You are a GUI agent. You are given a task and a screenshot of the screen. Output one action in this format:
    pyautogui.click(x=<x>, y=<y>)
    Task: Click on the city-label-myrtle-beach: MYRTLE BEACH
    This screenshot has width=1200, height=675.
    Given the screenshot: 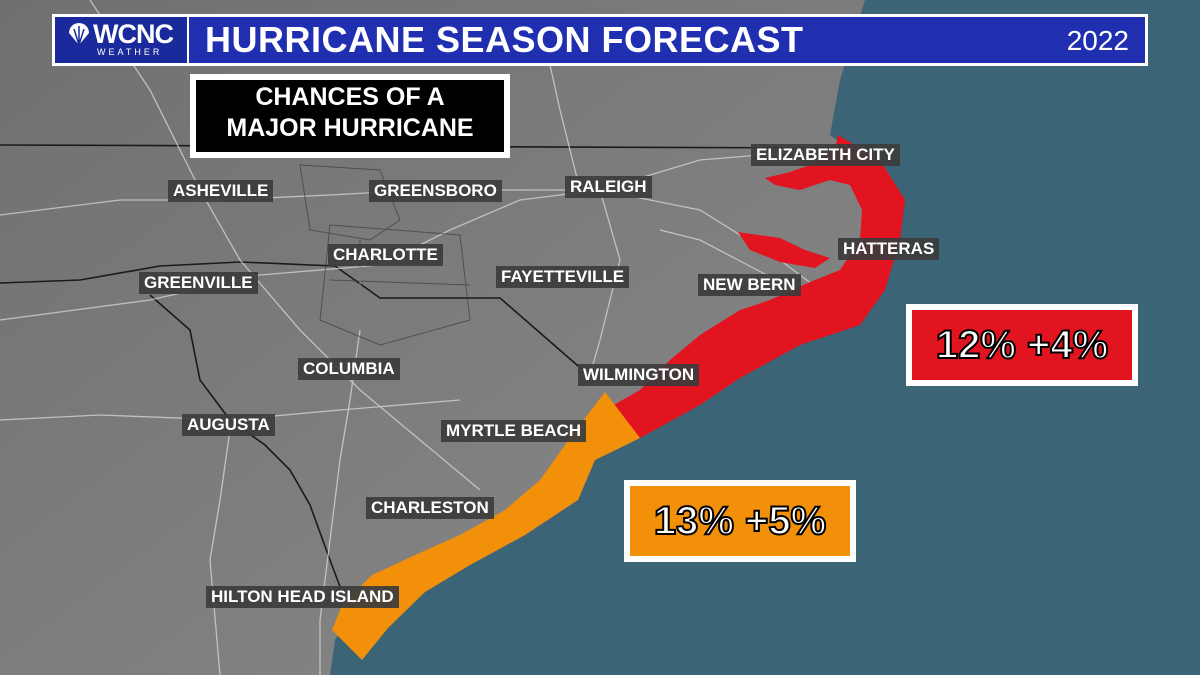 What is the action you would take?
    pyautogui.click(x=514, y=431)
    